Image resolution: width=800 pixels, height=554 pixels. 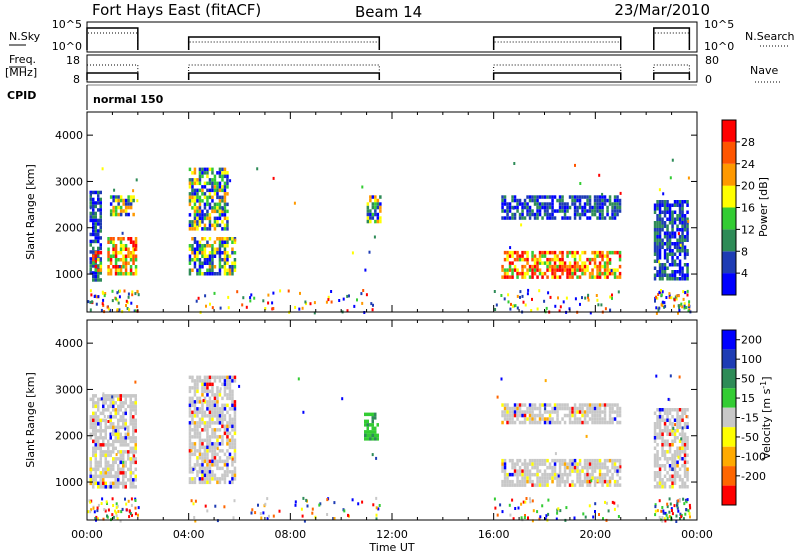 I want to click on range-tick-label: 4000, so click(x=69, y=343).